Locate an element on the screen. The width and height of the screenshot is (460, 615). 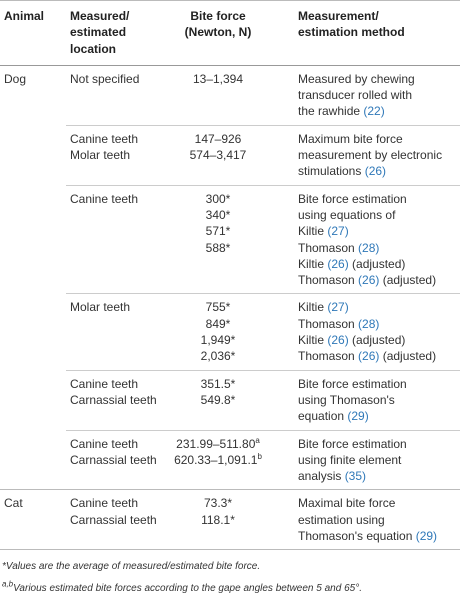
force: 620.33–1,091.1b is located at coordinates (218, 460).